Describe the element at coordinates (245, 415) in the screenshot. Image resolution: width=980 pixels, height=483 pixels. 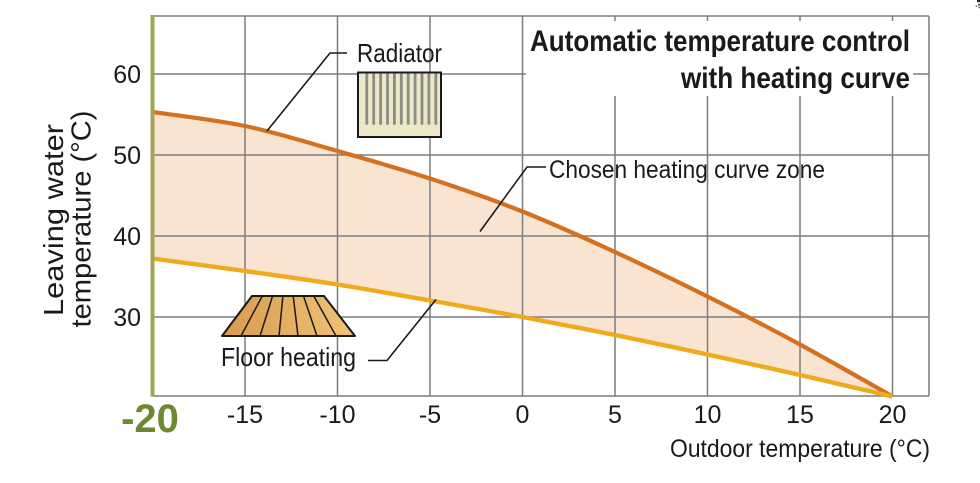
I see `svg-text: -15` at that location.